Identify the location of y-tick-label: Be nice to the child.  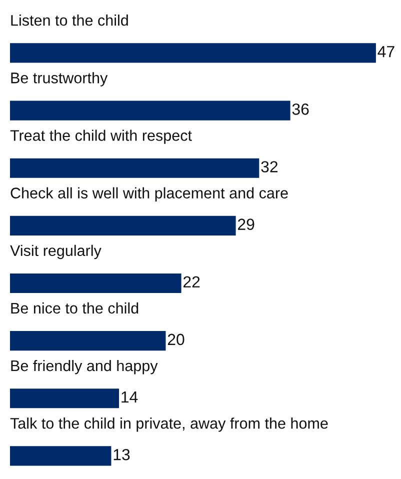
(74, 308).